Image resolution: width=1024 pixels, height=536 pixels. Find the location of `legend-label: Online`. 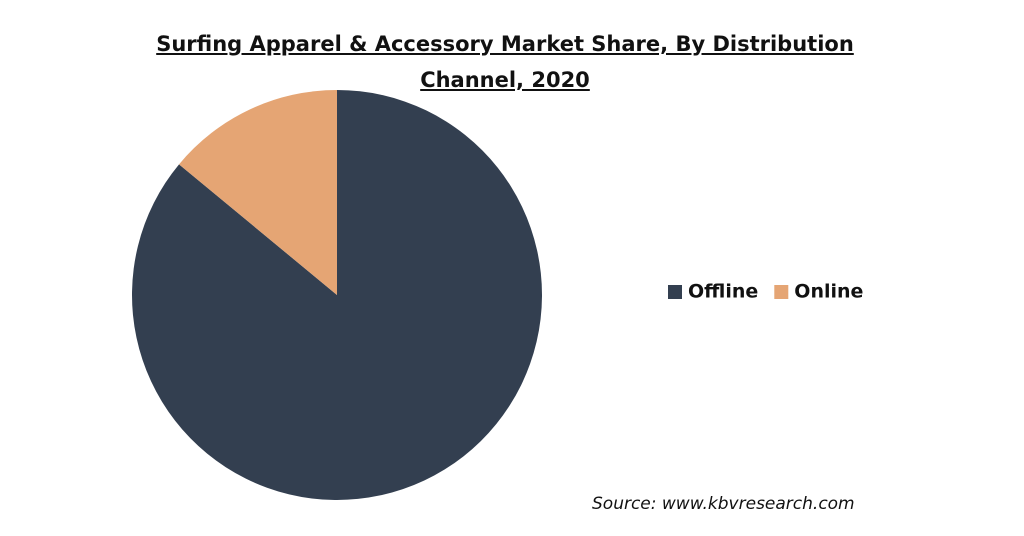

legend-label: Online is located at coordinates (828, 292).